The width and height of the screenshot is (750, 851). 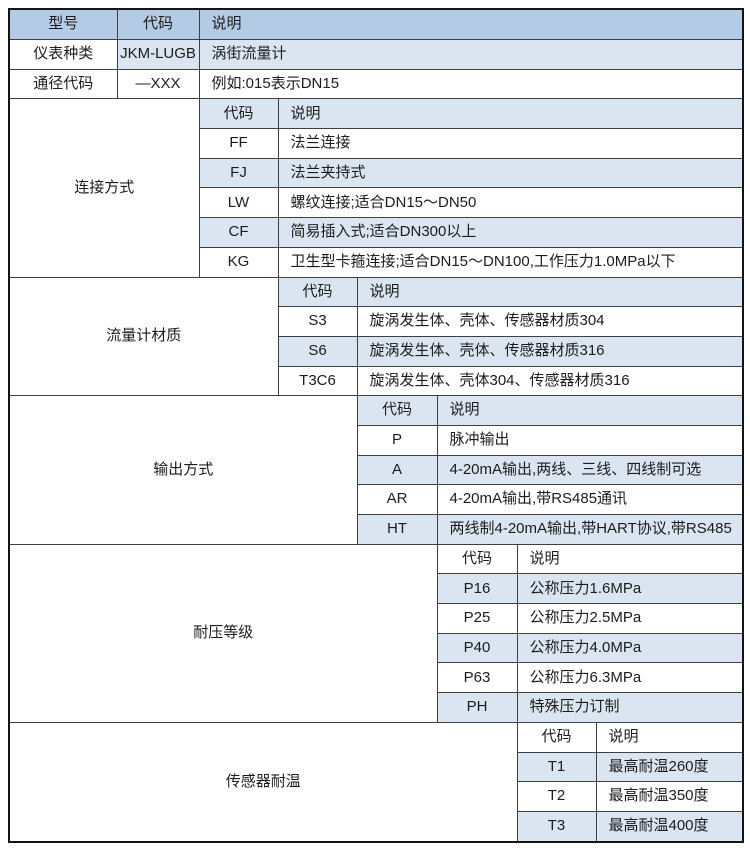 I want to click on table-row: 通径代码 —XXX 例如:015表示DN15, so click(x=376, y=84).